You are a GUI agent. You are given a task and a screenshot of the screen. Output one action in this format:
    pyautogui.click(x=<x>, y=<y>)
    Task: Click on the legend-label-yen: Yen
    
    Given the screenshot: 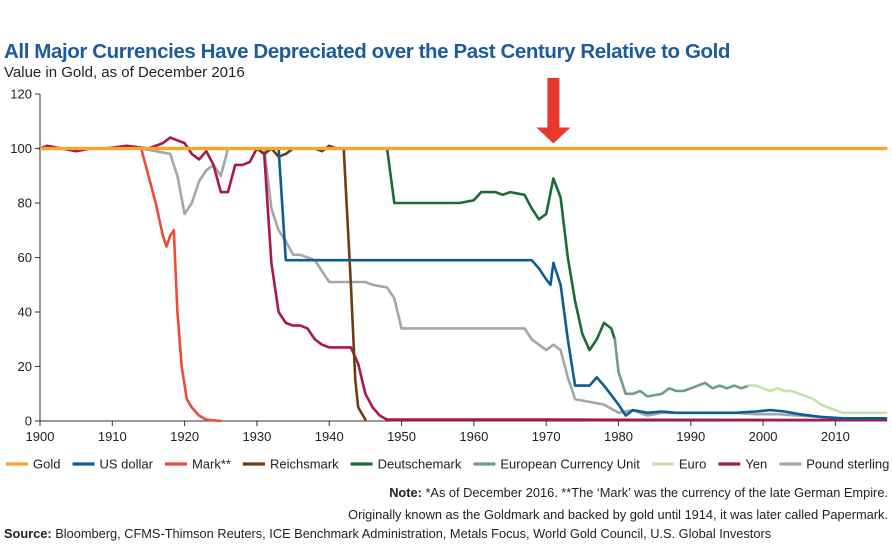 What is the action you would take?
    pyautogui.click(x=756, y=464)
    